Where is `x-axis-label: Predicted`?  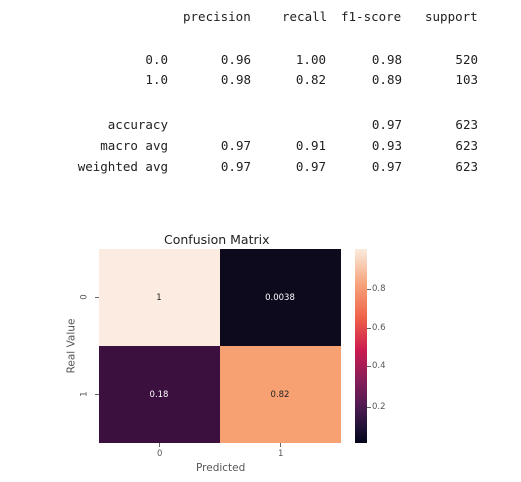
x-axis-label: Predicted is located at coordinates (221, 468).